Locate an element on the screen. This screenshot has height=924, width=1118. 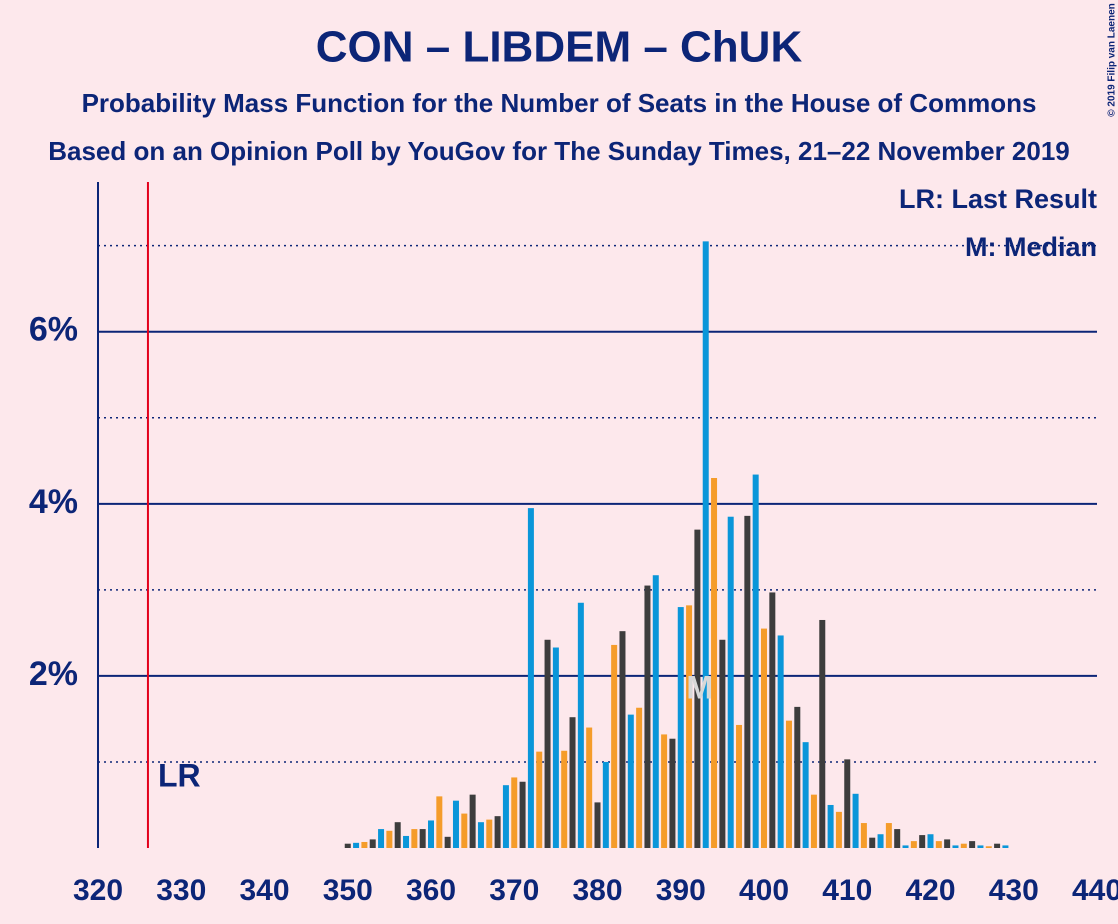
y-tick-label: 6% is located at coordinates (53, 330).